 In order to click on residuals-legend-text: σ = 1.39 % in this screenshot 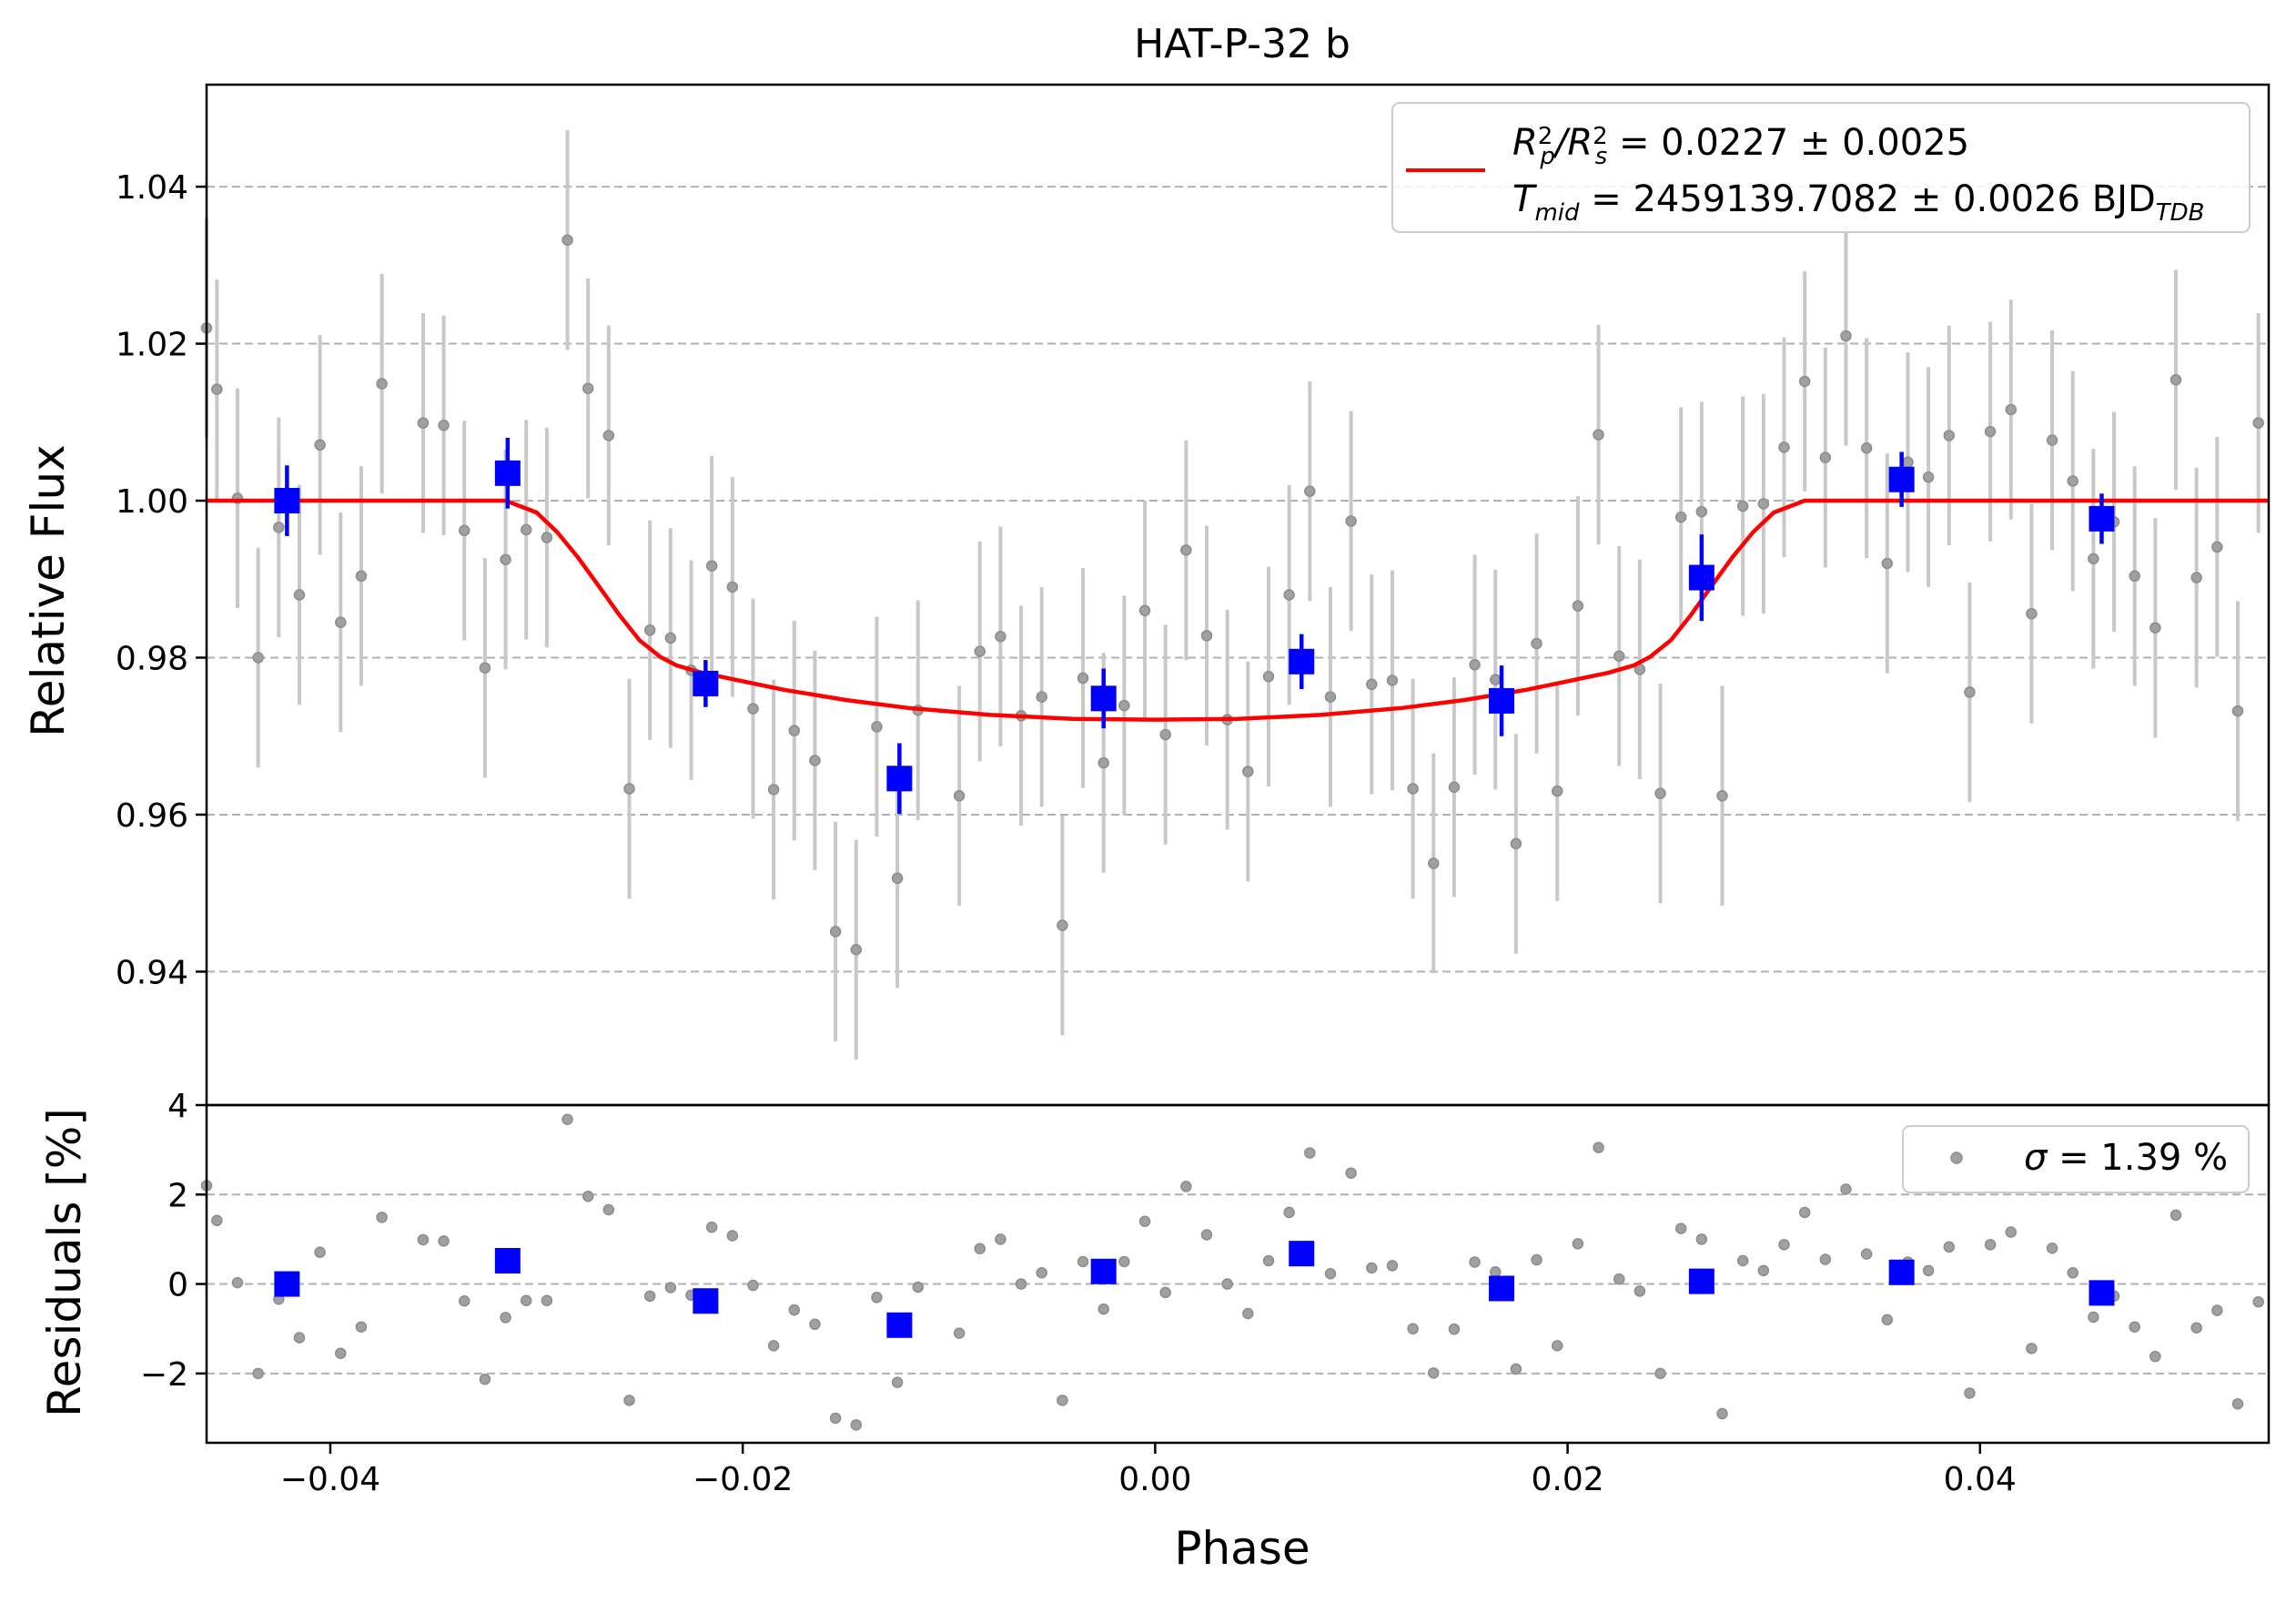, I will do `click(2126, 1158)`.